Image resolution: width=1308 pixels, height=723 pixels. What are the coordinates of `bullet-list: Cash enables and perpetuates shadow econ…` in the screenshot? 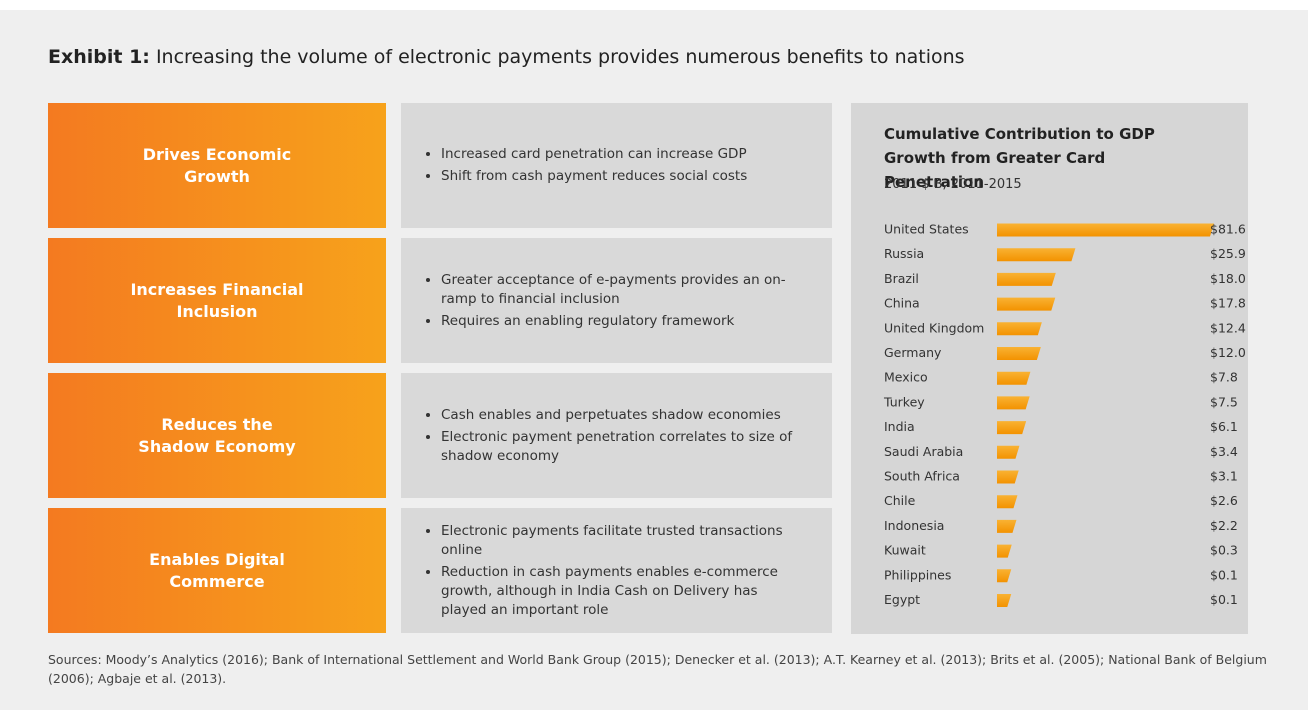 It's located at (616, 436).